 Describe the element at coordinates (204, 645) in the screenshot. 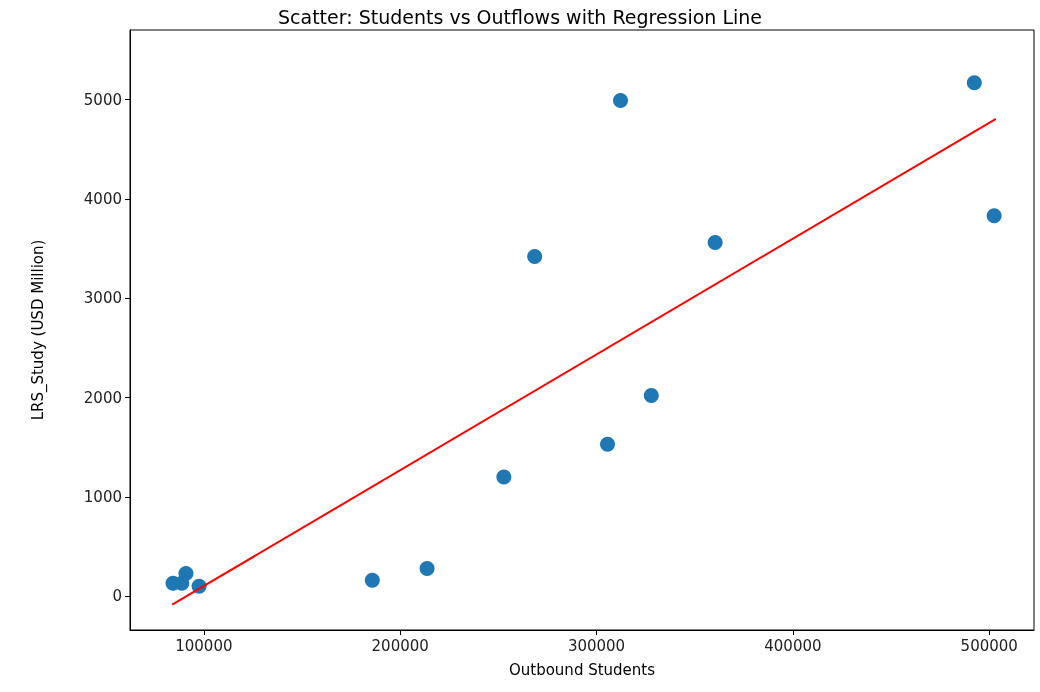

I see `x-tick-label: 100000` at that location.